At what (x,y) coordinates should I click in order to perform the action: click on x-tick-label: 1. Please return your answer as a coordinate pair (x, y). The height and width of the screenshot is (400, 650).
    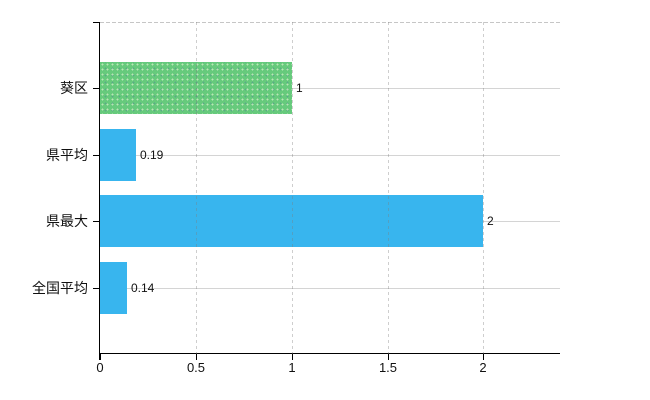
    Looking at the image, I should click on (292, 367).